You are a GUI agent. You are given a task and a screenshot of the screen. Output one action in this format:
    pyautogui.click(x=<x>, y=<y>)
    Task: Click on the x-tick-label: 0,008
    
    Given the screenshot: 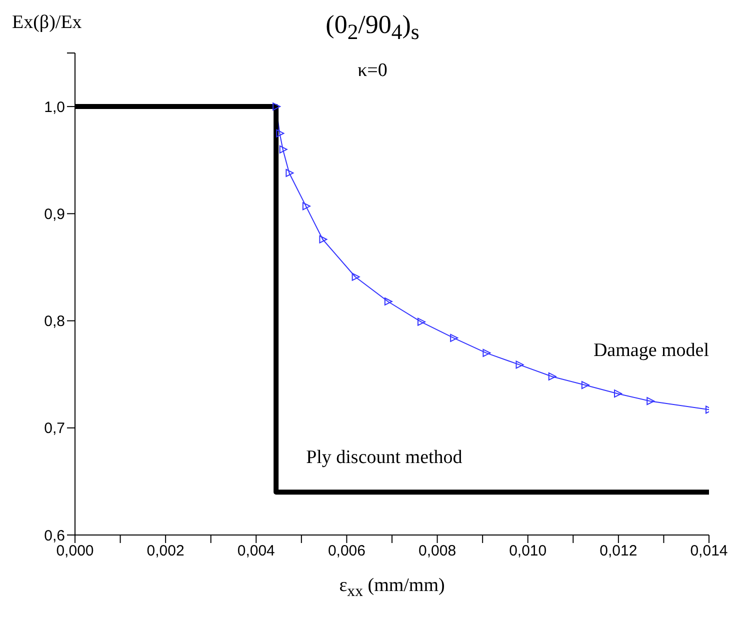 What is the action you would take?
    pyautogui.click(x=437, y=551)
    